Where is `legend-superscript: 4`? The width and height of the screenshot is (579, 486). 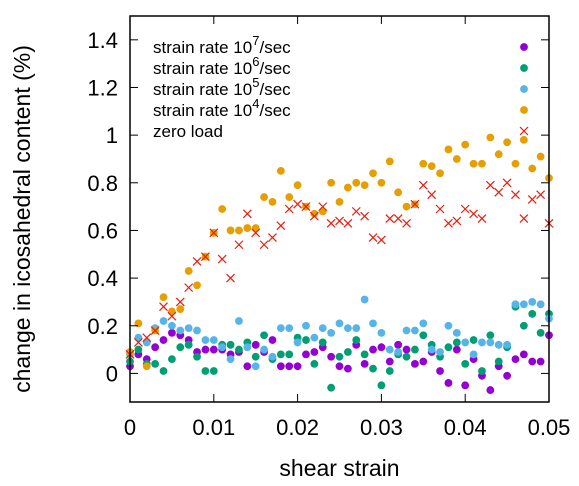
legend-superscript: 4 is located at coordinates (255, 103).